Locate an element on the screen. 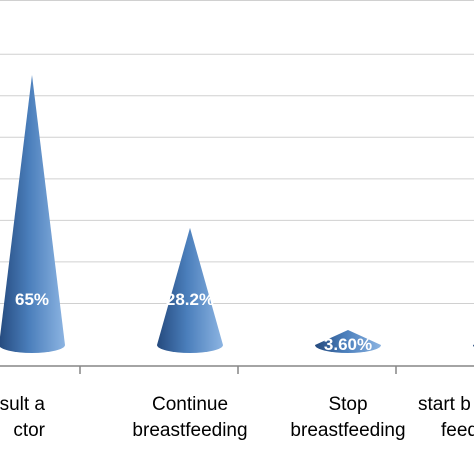 This screenshot has width=474, height=474. x-tick-label: Stop is located at coordinates (347, 404).